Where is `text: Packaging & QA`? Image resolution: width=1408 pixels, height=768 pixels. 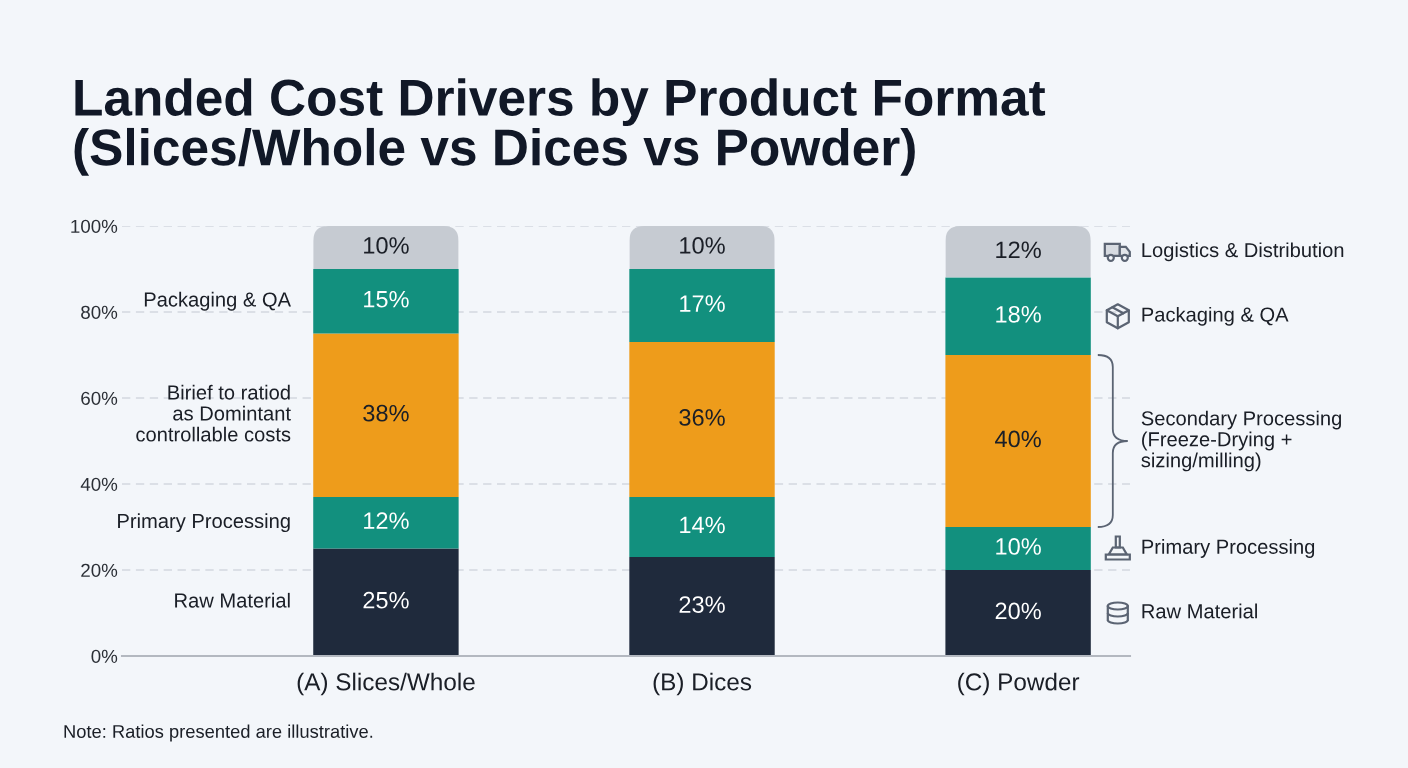 text: Packaging & QA is located at coordinates (1215, 316).